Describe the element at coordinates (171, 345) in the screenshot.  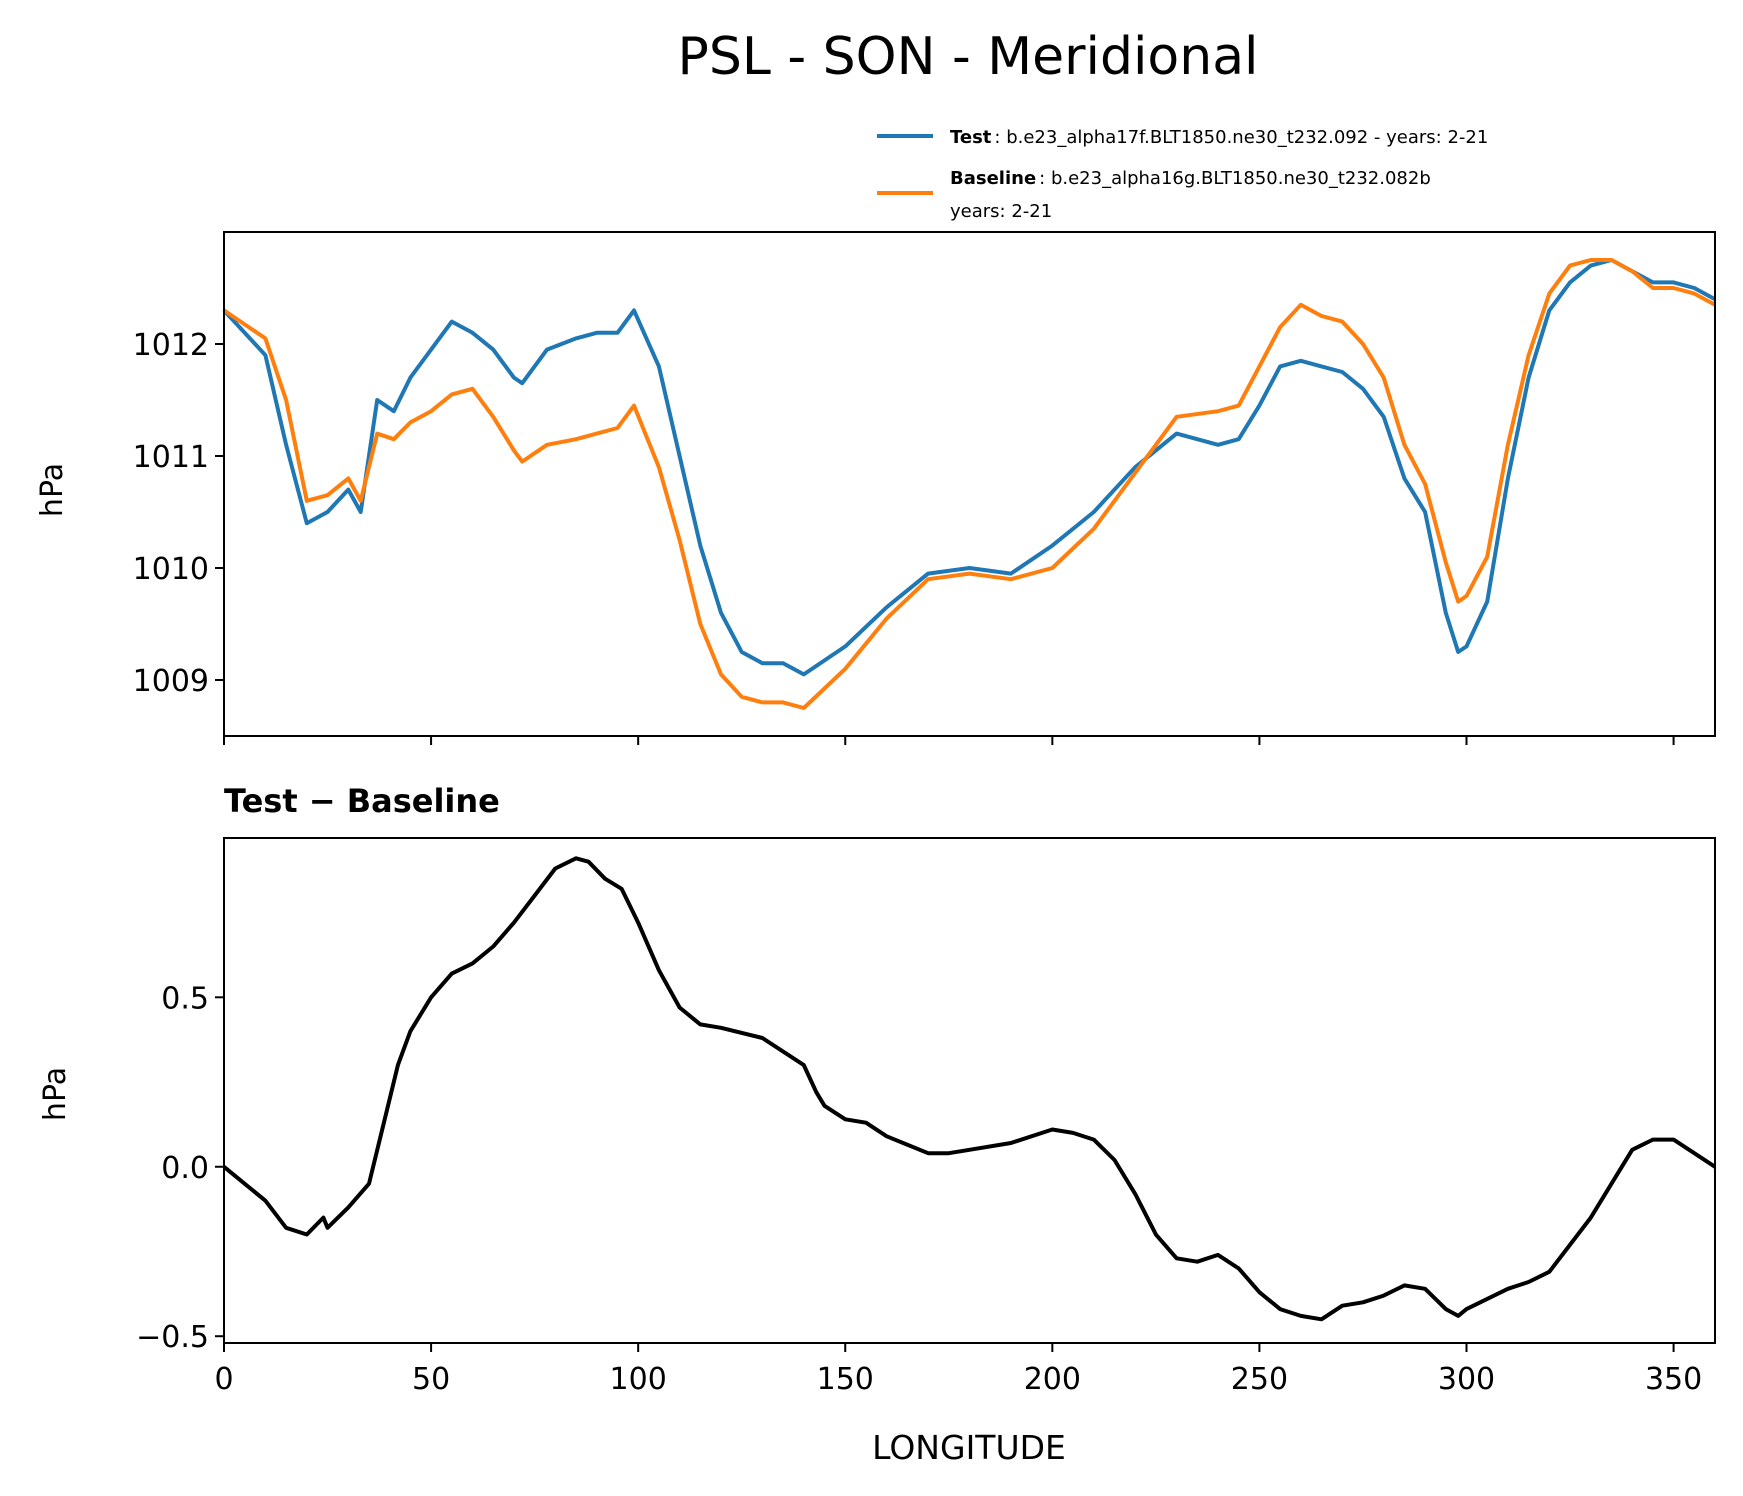
I see `y-tick-label: 1012` at that location.